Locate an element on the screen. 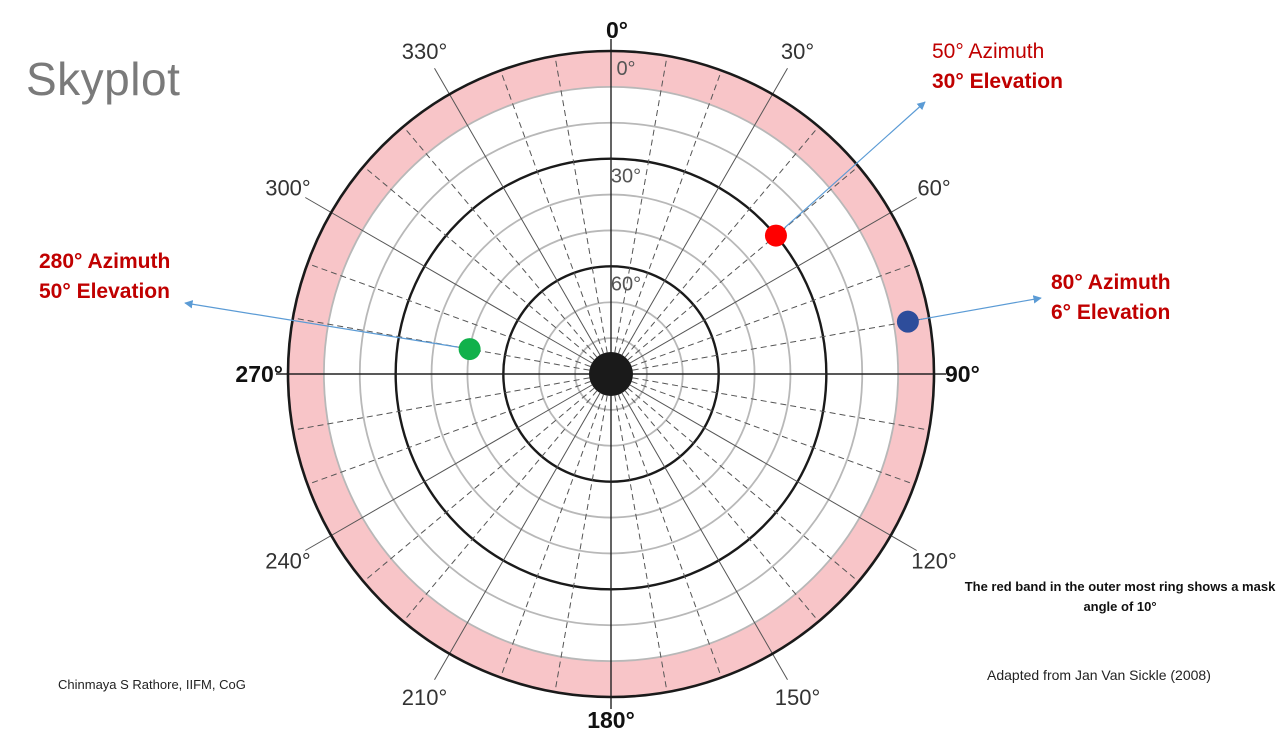 Image resolution: width=1280 pixels, height=741 pixels. credit-source: Adapted from Jan Van Sickle (2008) is located at coordinates (1099, 675).